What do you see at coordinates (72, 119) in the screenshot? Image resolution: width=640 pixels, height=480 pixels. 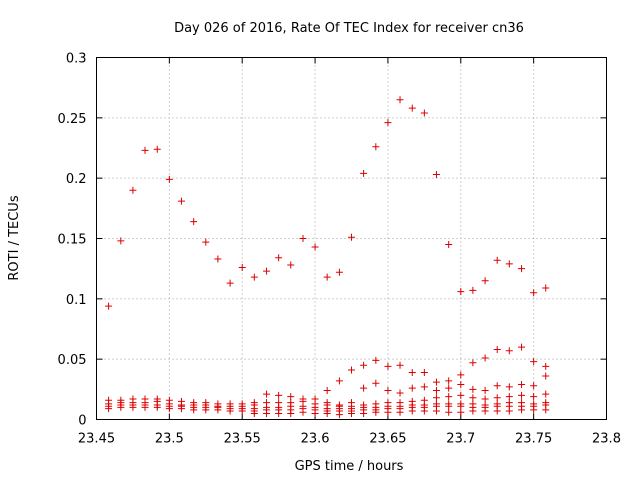 I see `y-tick-label: 0.25` at bounding box center [72, 119].